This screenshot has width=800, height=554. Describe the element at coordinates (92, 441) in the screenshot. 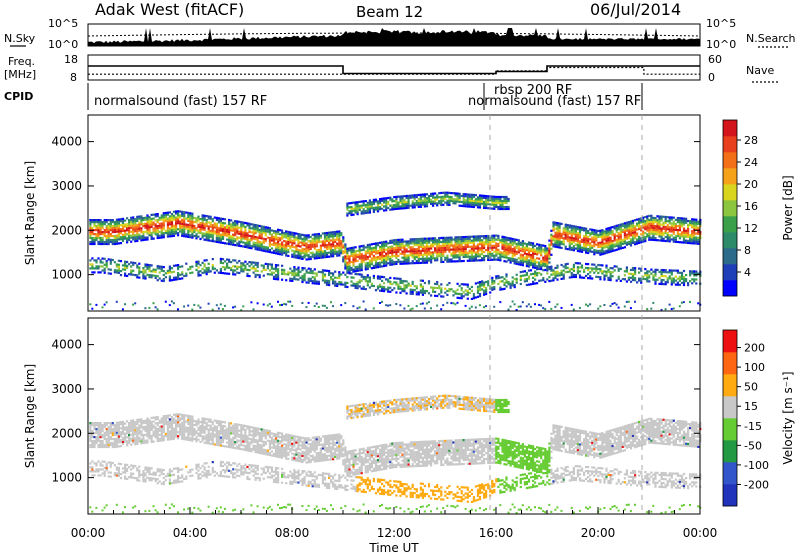

I see `velocity-cell` at that location.